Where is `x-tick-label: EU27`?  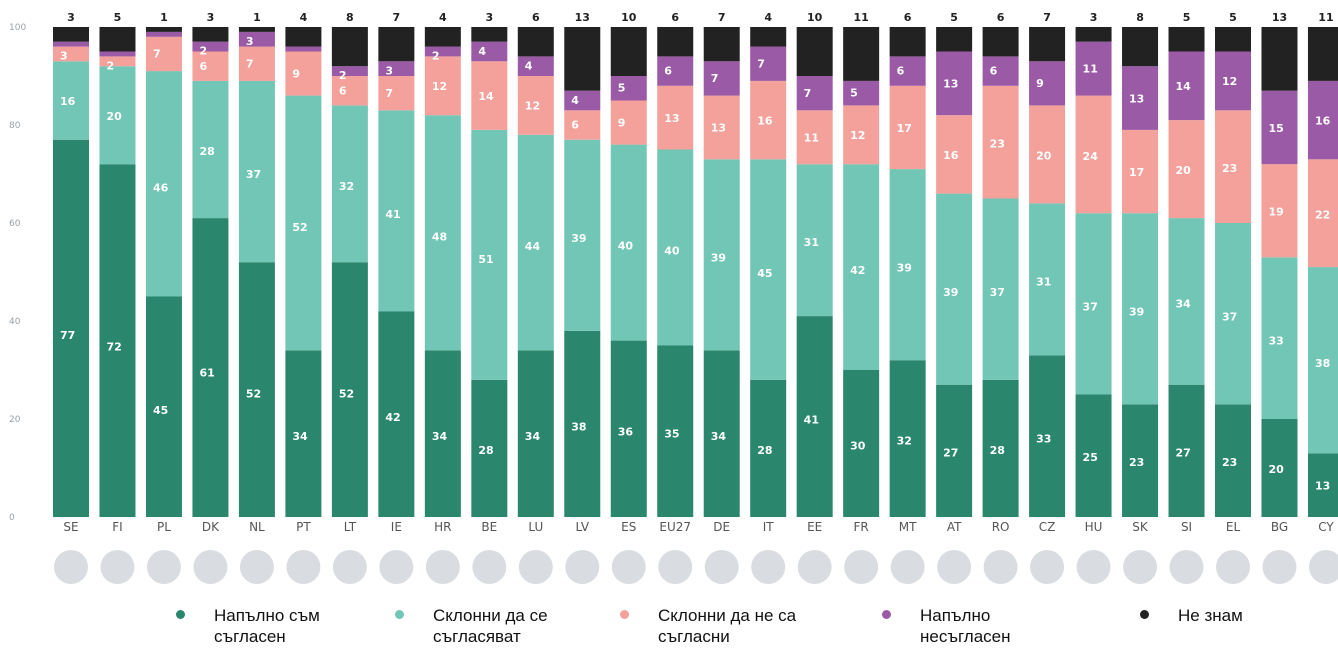 x-tick-label: EU27 is located at coordinates (675, 527).